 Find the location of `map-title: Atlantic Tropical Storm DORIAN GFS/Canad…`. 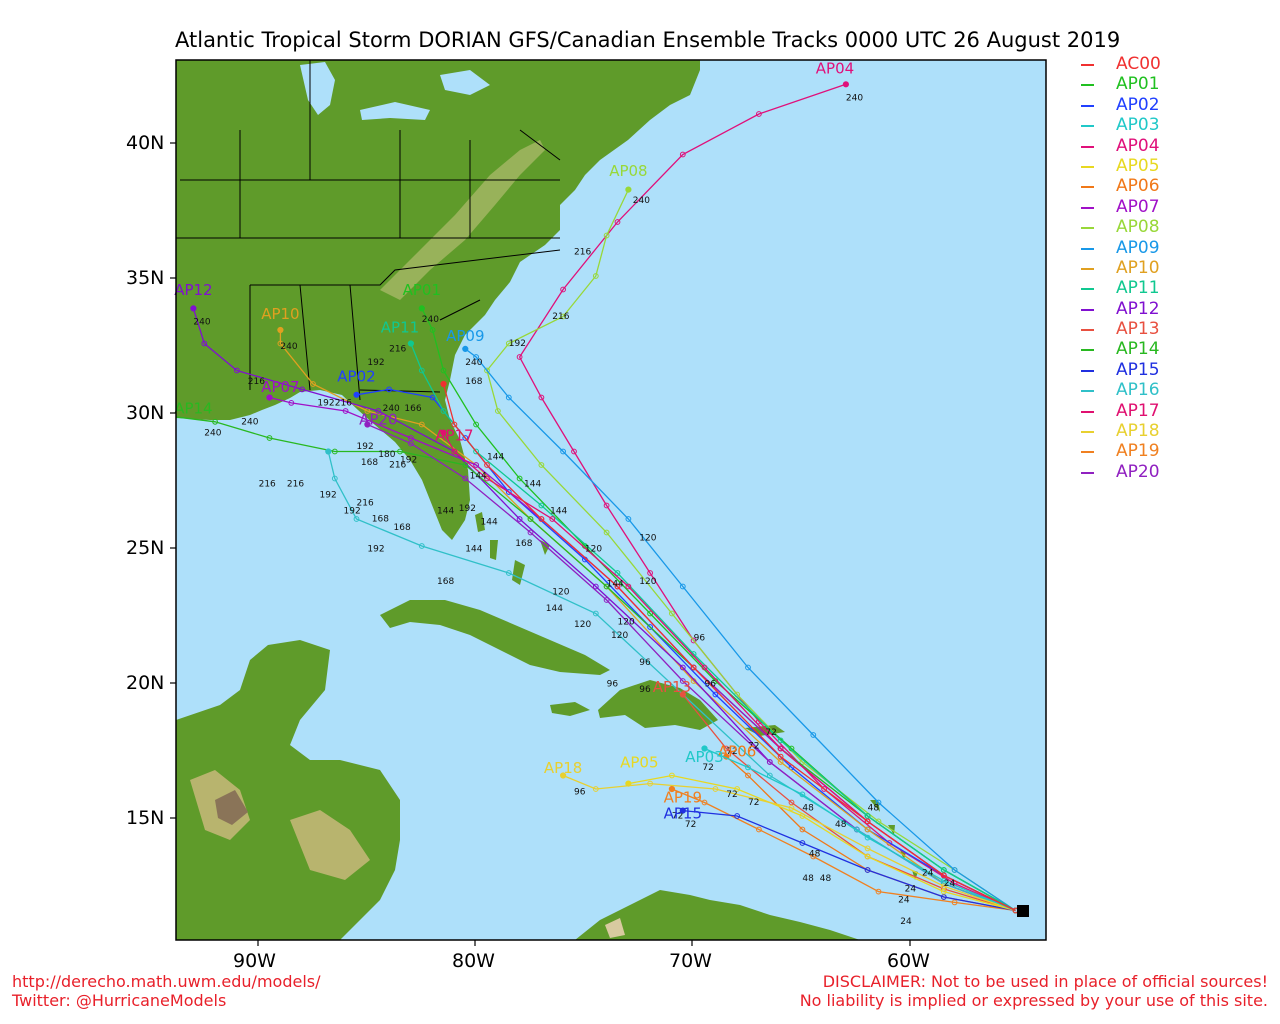

map-title: Atlantic Tropical Storm DORIAN GFS/Canad… is located at coordinates (648, 40).